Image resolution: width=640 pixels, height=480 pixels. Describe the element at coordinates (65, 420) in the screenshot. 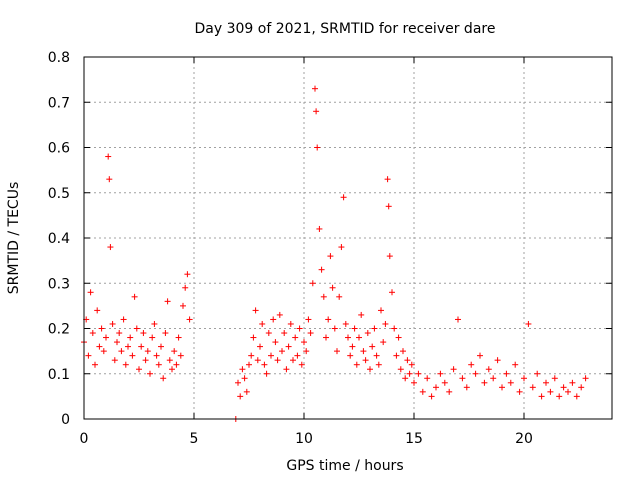

I see `y-tick-label: 0` at that location.